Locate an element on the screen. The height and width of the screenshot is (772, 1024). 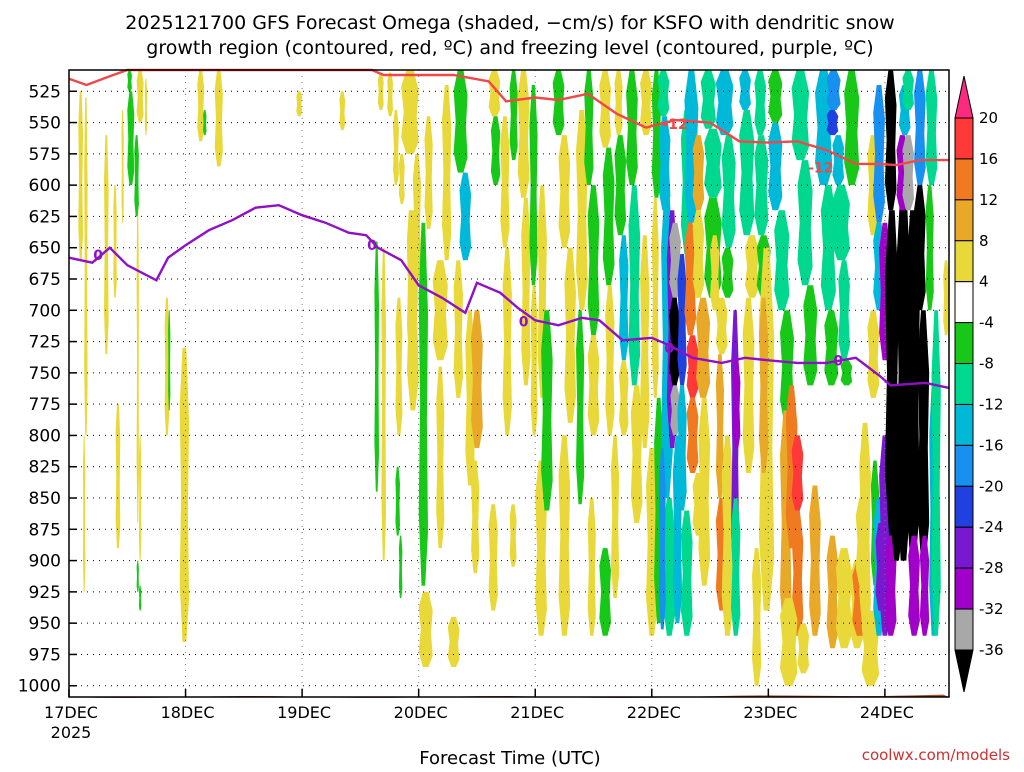
colorbar-label-7: -12 is located at coordinates (991, 404).